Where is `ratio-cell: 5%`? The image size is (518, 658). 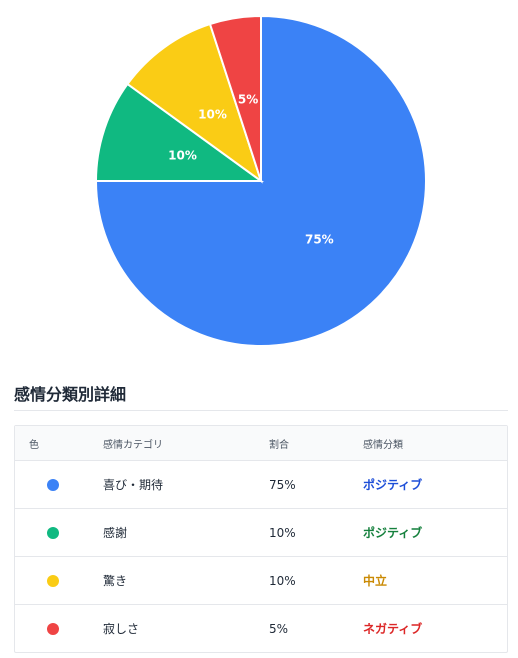 ratio-cell: 5% is located at coordinates (279, 628).